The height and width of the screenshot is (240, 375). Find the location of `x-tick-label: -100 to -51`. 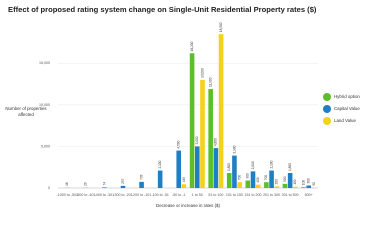

x-tick-label: -100 to -51 is located at coordinates (159, 195).